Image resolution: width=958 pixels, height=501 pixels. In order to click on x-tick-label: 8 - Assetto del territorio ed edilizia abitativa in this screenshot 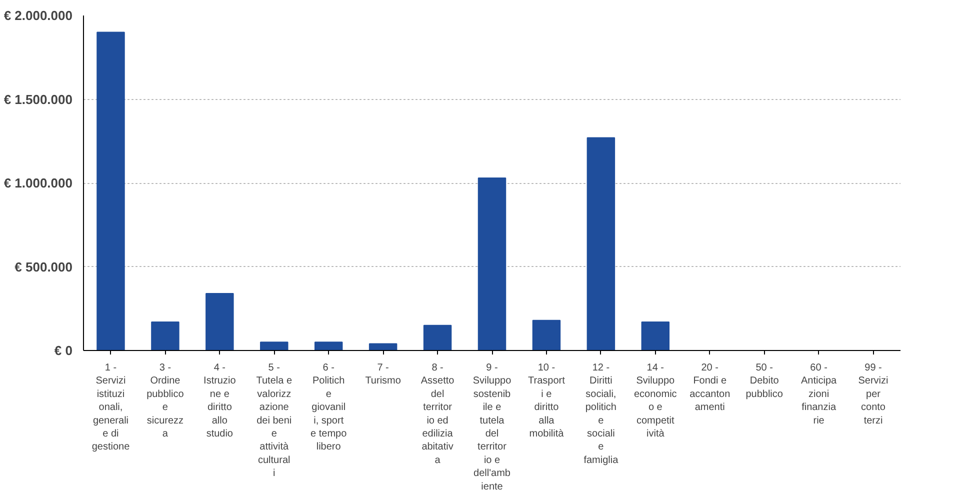, I will do `click(437, 414)`.